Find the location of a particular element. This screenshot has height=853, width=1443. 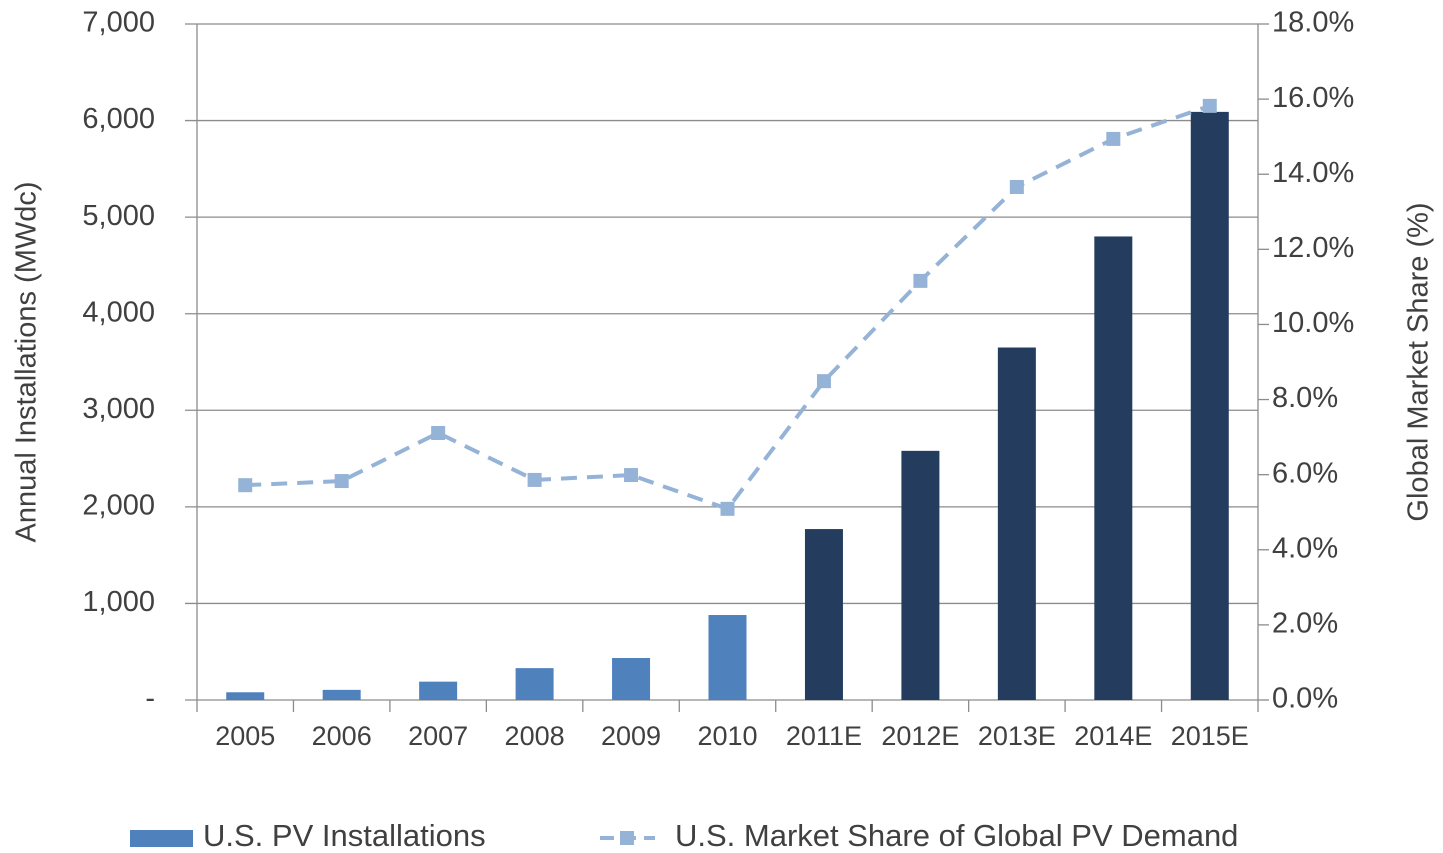

y2-tick-label: 6.0% is located at coordinates (1305, 473).